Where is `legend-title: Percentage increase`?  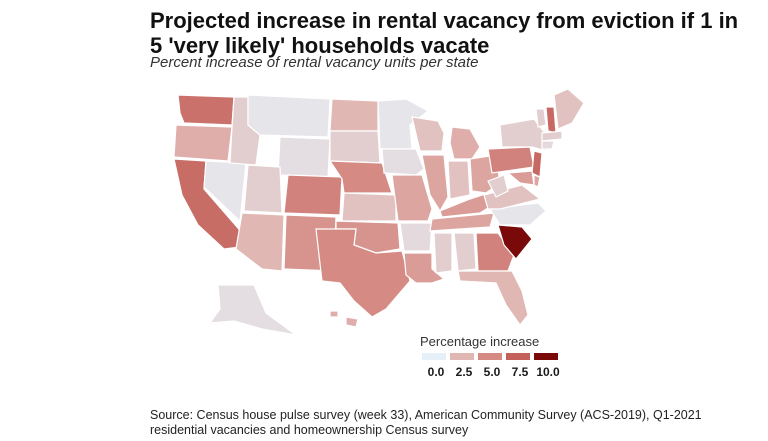
legend-title: Percentage increase is located at coordinates (480, 341).